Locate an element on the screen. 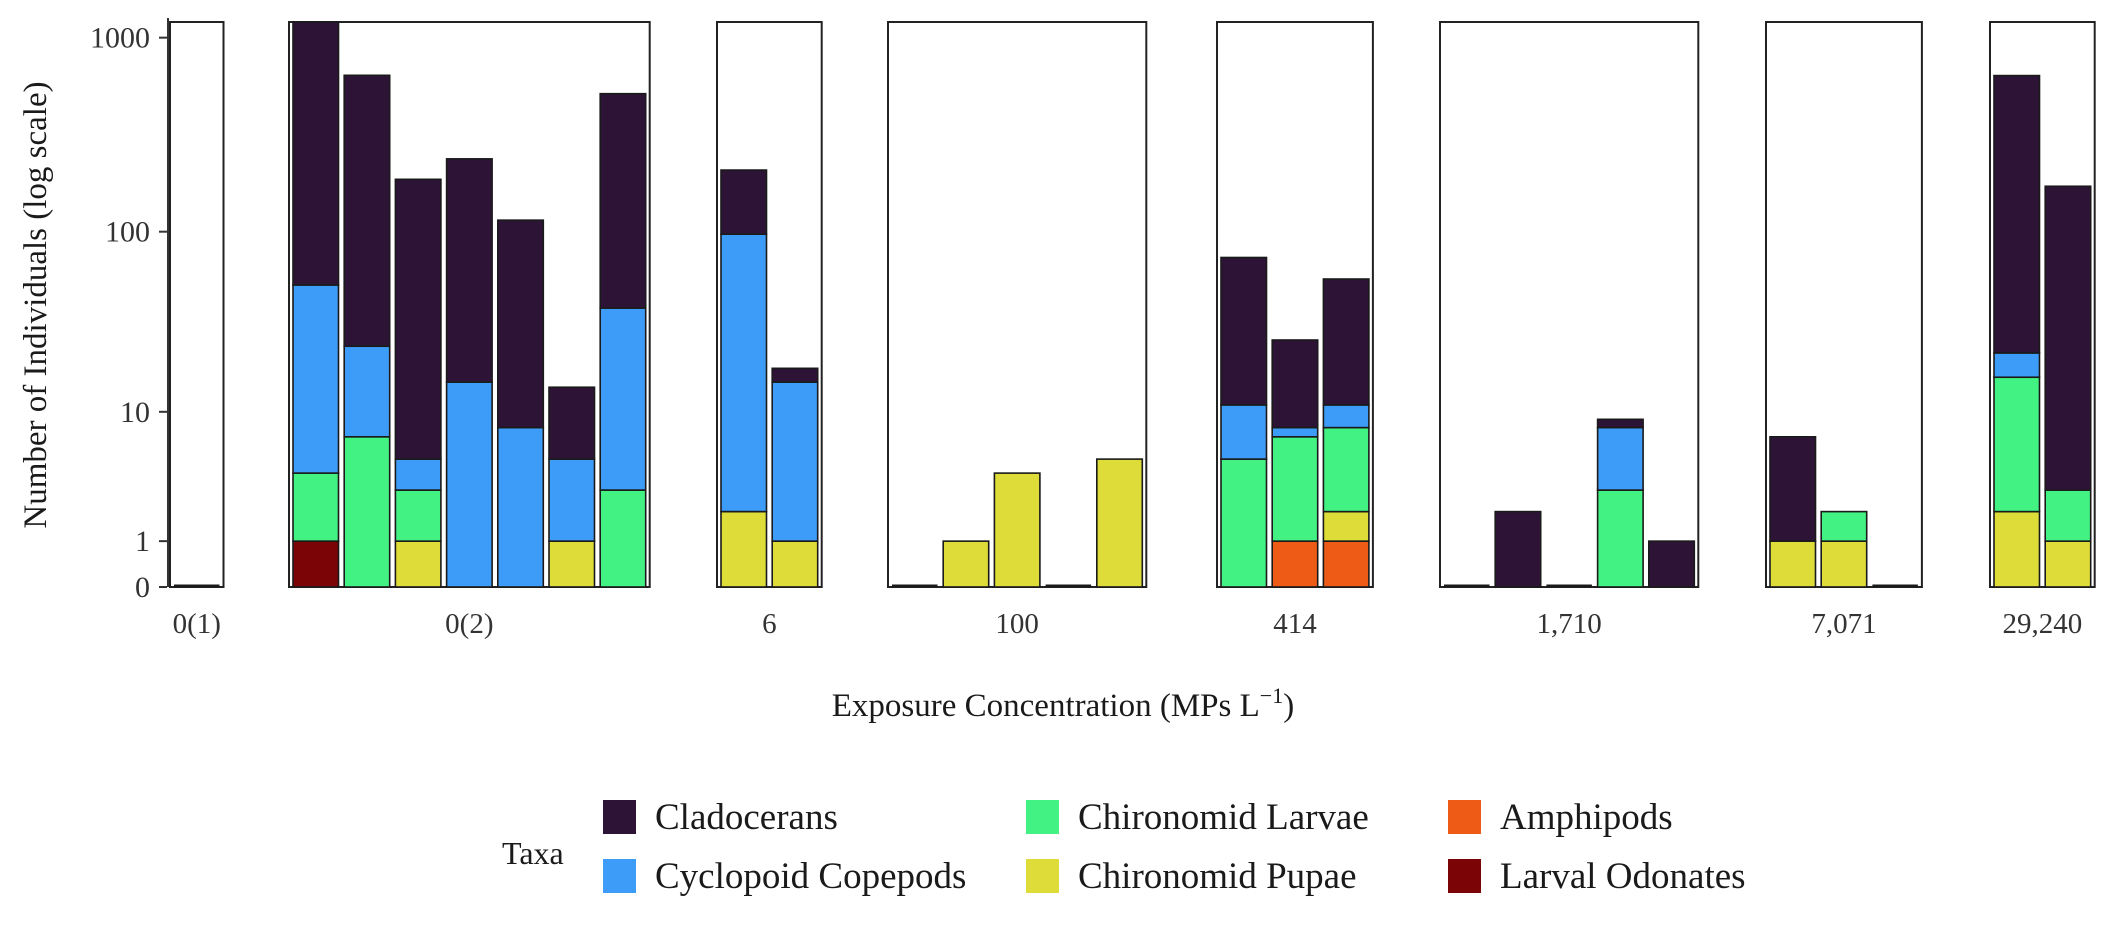  legend-item-cladocerans: Cladocerans is located at coordinates (720, 817).